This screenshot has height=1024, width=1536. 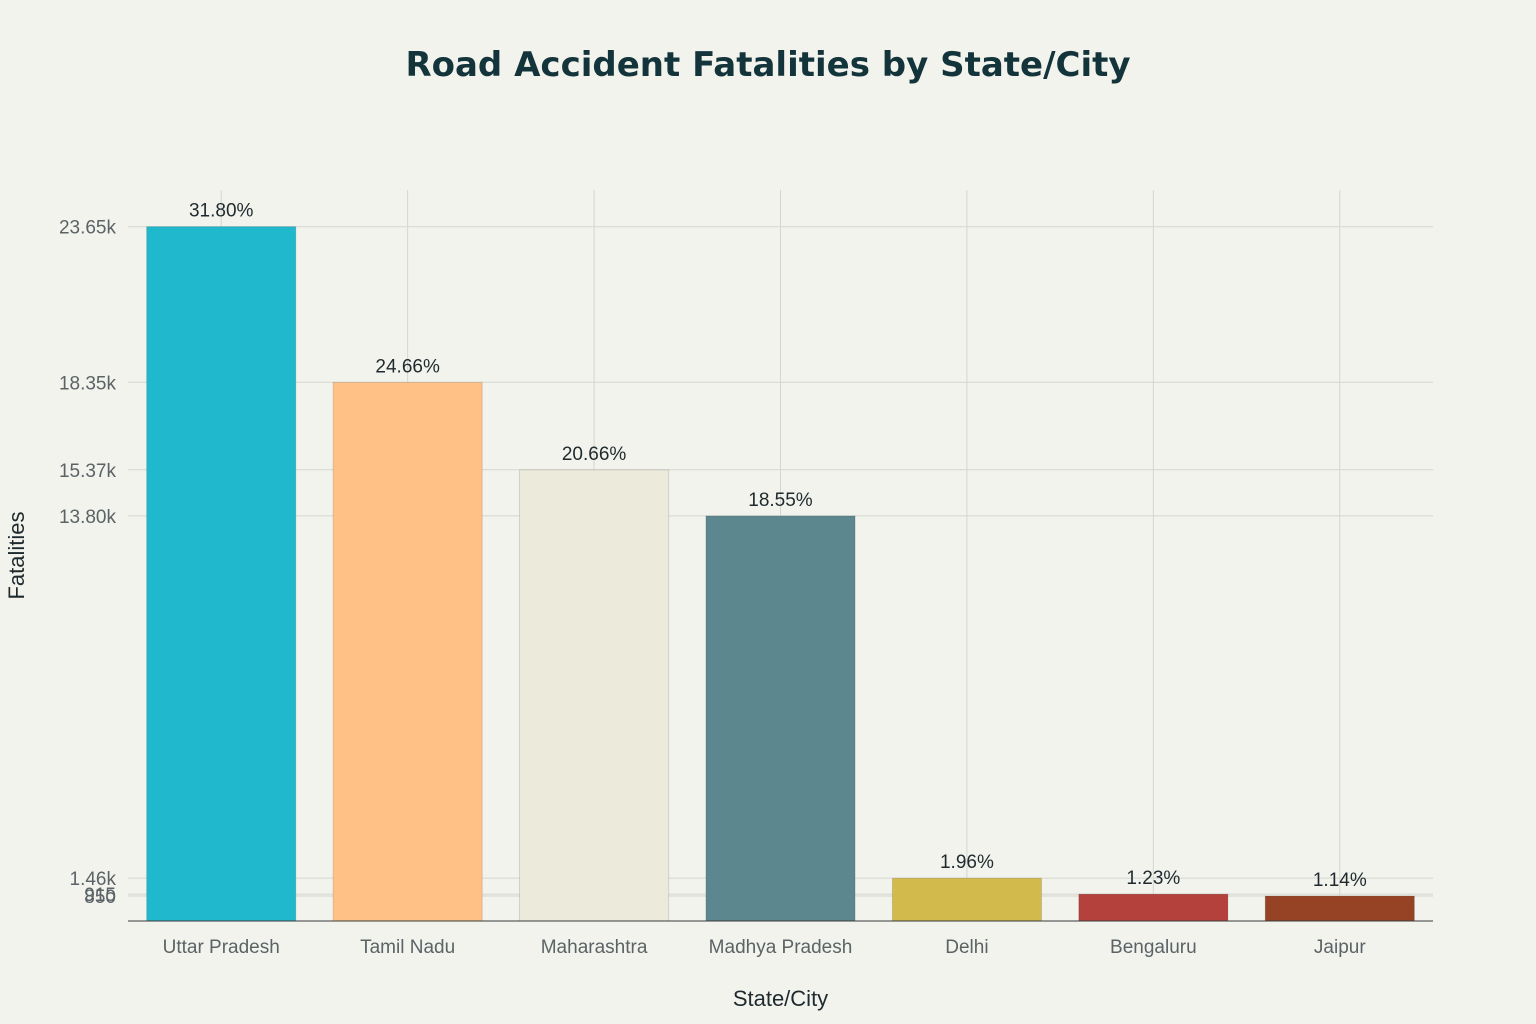 What do you see at coordinates (780, 500) in the screenshot?
I see `bar-value-label: 18.55%` at bounding box center [780, 500].